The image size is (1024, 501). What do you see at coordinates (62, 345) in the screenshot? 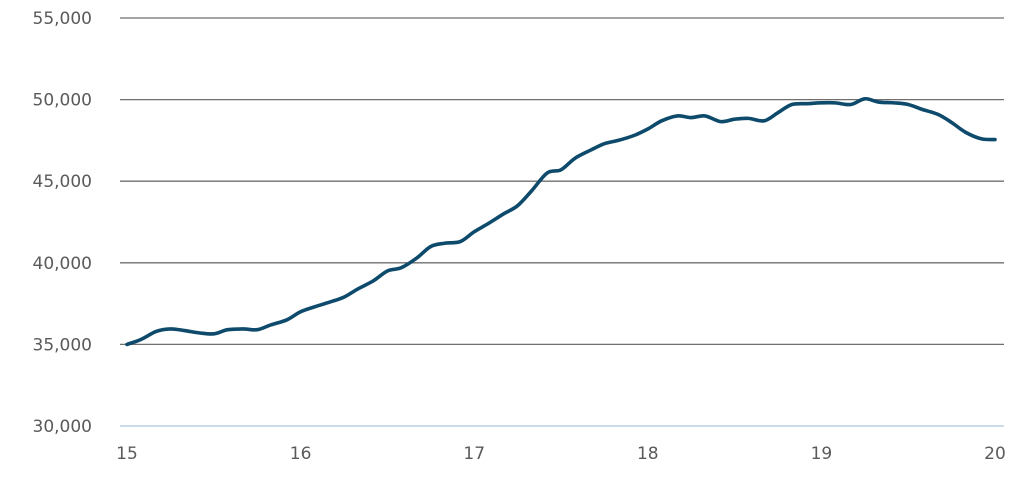
I see `y-tick-label: 35,000` at bounding box center [62, 345].